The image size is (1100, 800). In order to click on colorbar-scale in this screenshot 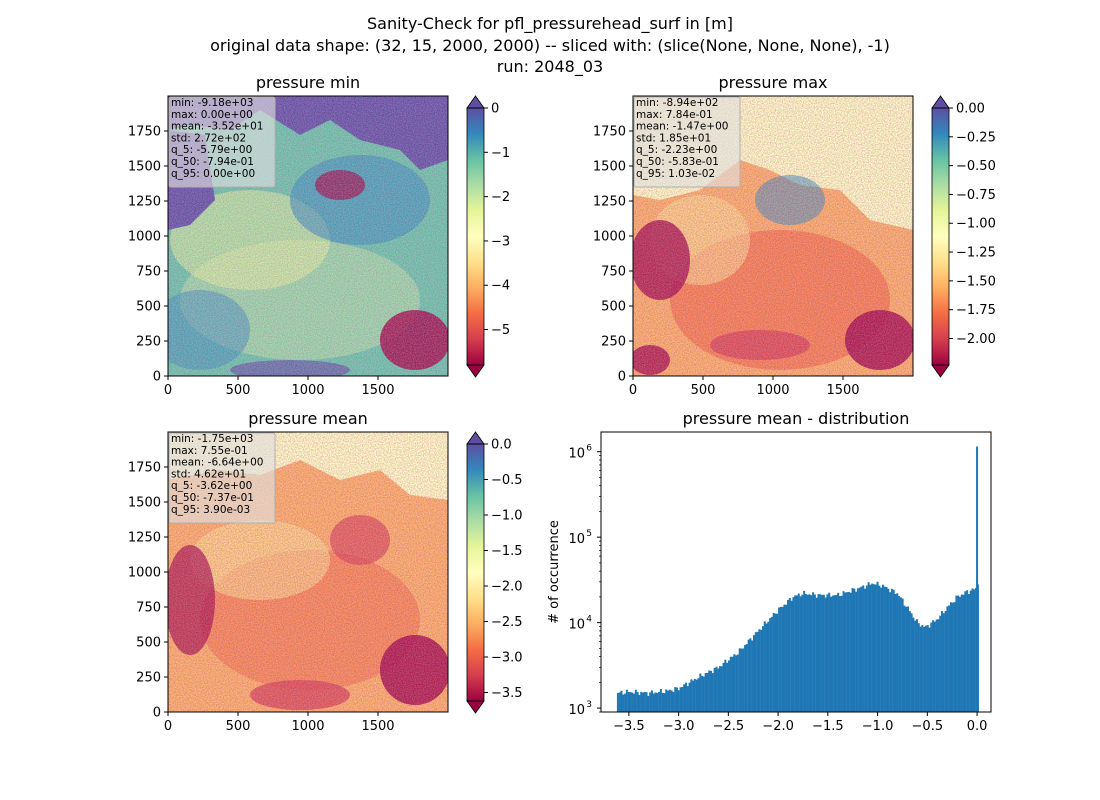, I will do `click(940, 236)`.